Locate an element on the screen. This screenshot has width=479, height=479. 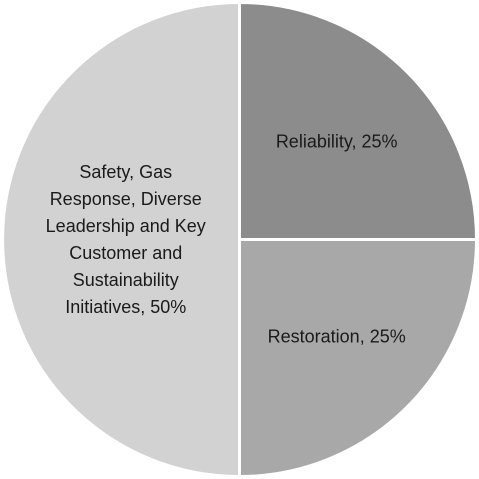
slice-label: Restoration, 25% is located at coordinates (336, 336).